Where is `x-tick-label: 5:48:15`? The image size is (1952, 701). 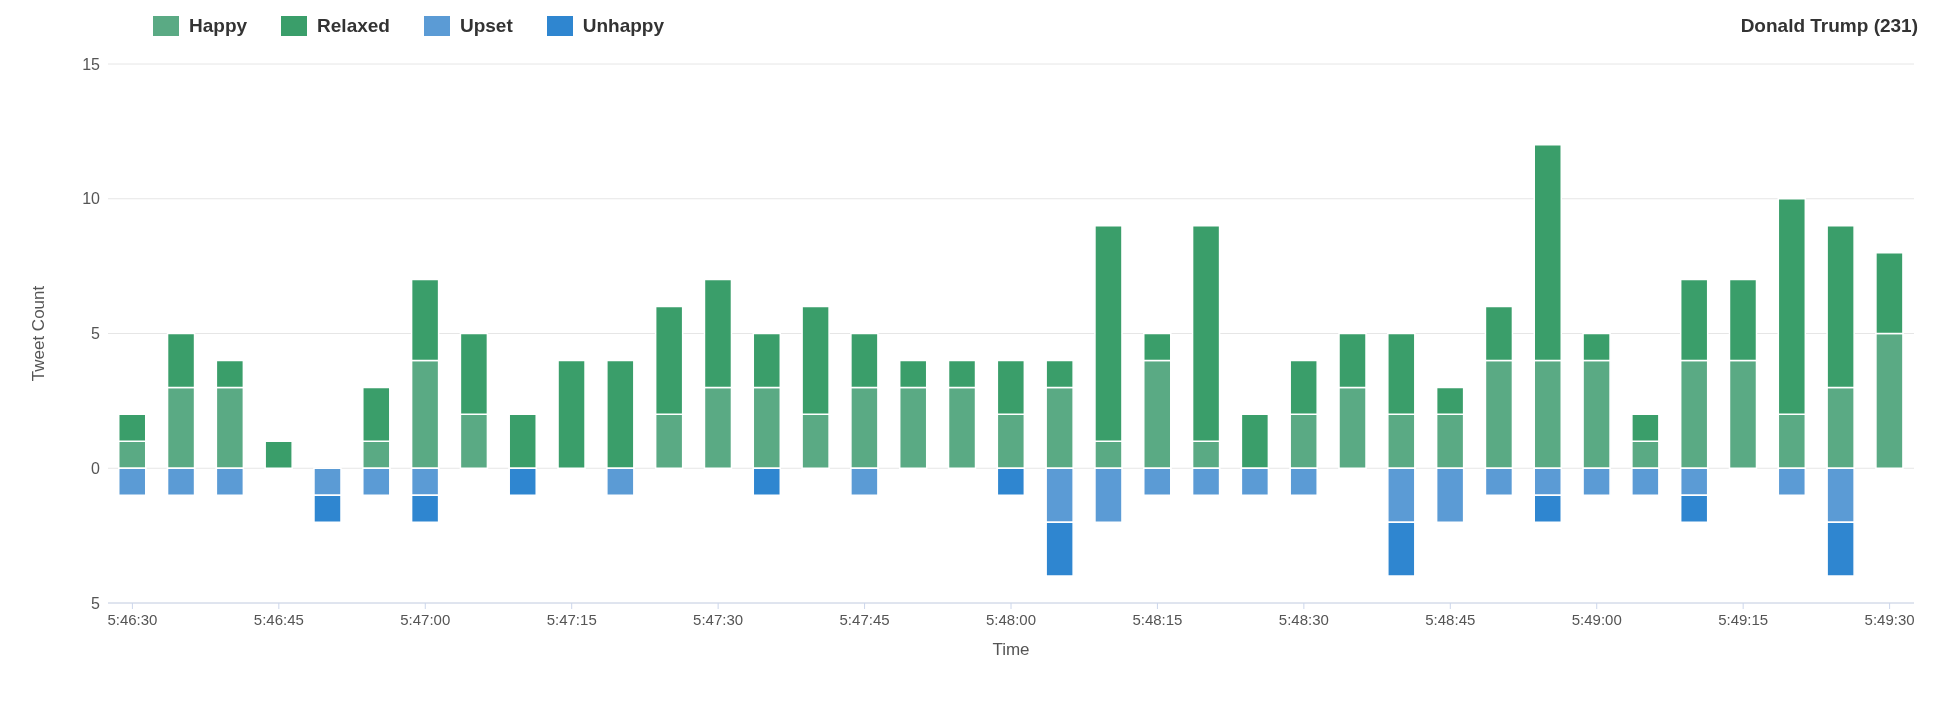
x-tick-label: 5:48:15 is located at coordinates (1157, 619).